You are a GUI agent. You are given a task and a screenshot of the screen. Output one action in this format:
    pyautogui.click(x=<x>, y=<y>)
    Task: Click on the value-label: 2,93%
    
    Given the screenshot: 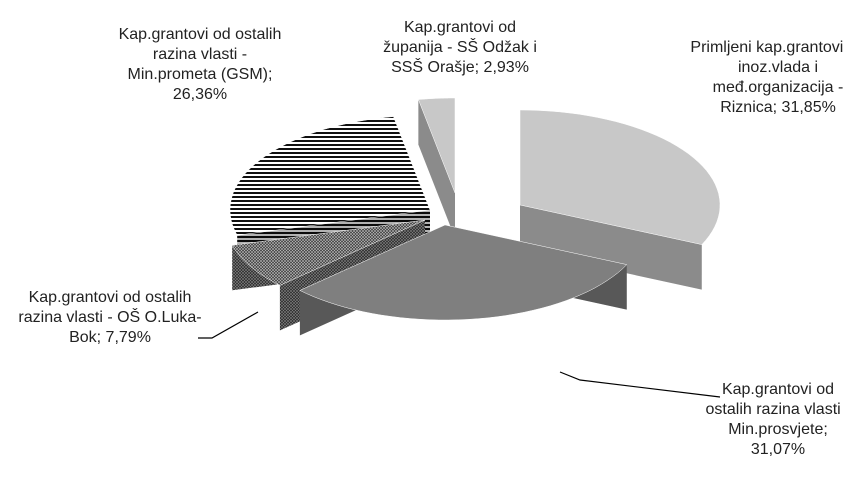 What is the action you would take?
    pyautogui.click(x=506, y=67)
    